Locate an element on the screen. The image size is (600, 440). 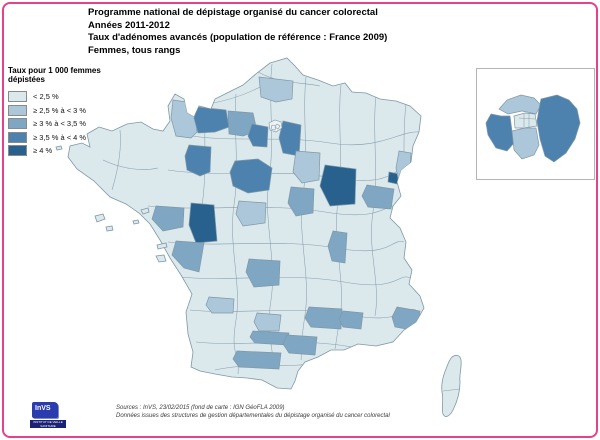
map-subtitle-years: Années 2011-2012 is located at coordinates (129, 25).